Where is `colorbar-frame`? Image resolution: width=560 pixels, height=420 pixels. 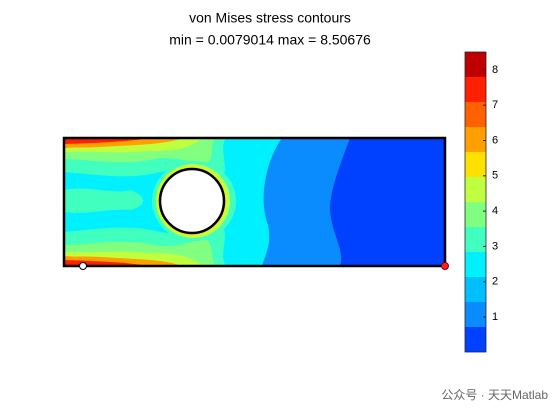
colorbar-frame is located at coordinates (475, 202).